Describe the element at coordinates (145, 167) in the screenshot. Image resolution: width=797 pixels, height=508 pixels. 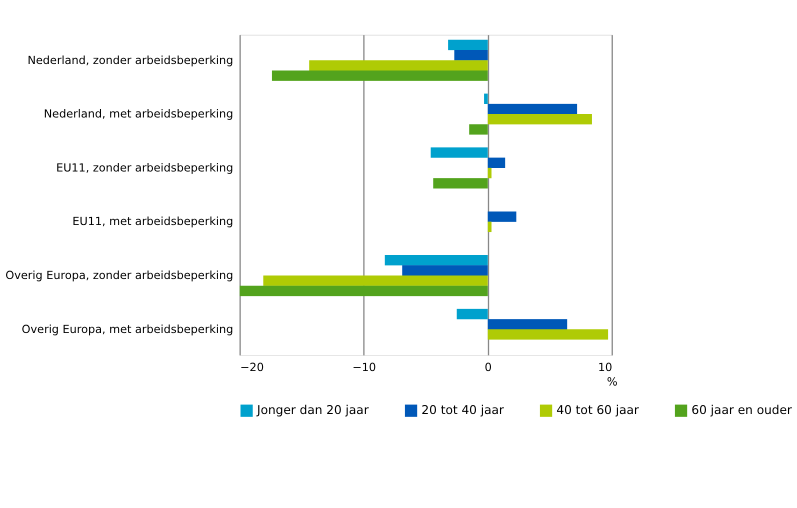
I see `y-tick-label: EU11, zonder arbeidsbeperking` at that location.